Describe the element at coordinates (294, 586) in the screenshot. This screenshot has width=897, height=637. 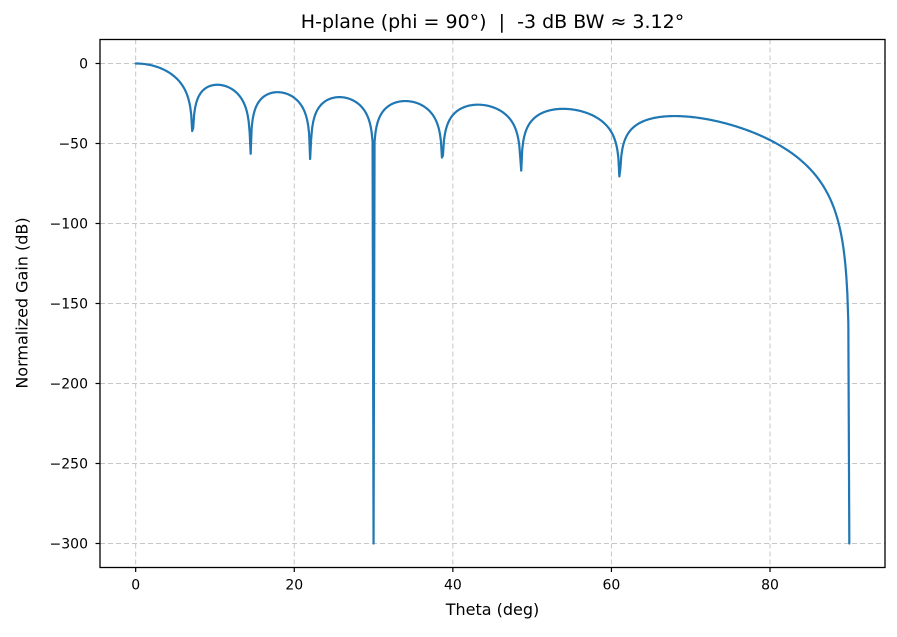
I see `x-tick-label: 20` at that location.